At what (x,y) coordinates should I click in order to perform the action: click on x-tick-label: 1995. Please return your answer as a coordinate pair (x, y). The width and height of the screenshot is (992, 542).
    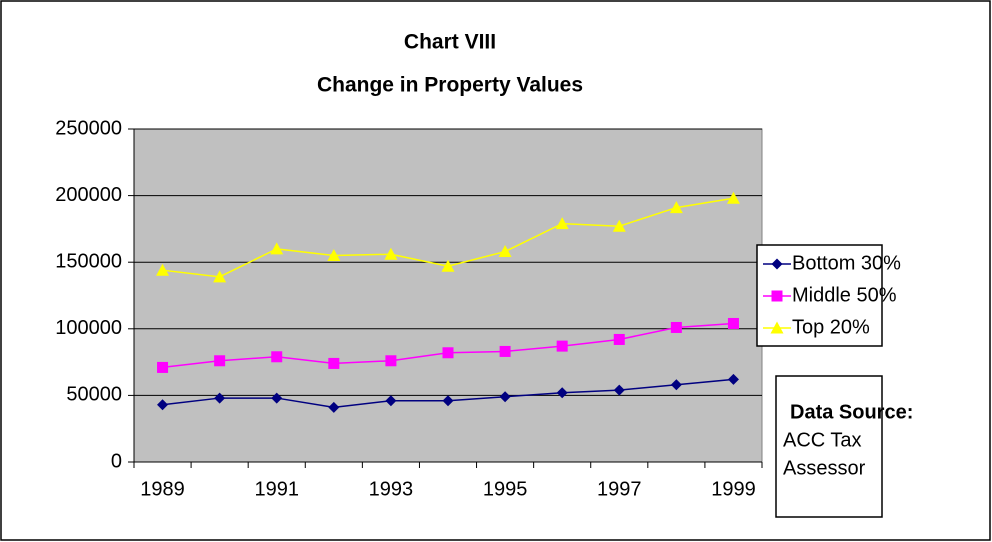
    Looking at the image, I should click on (505, 489).